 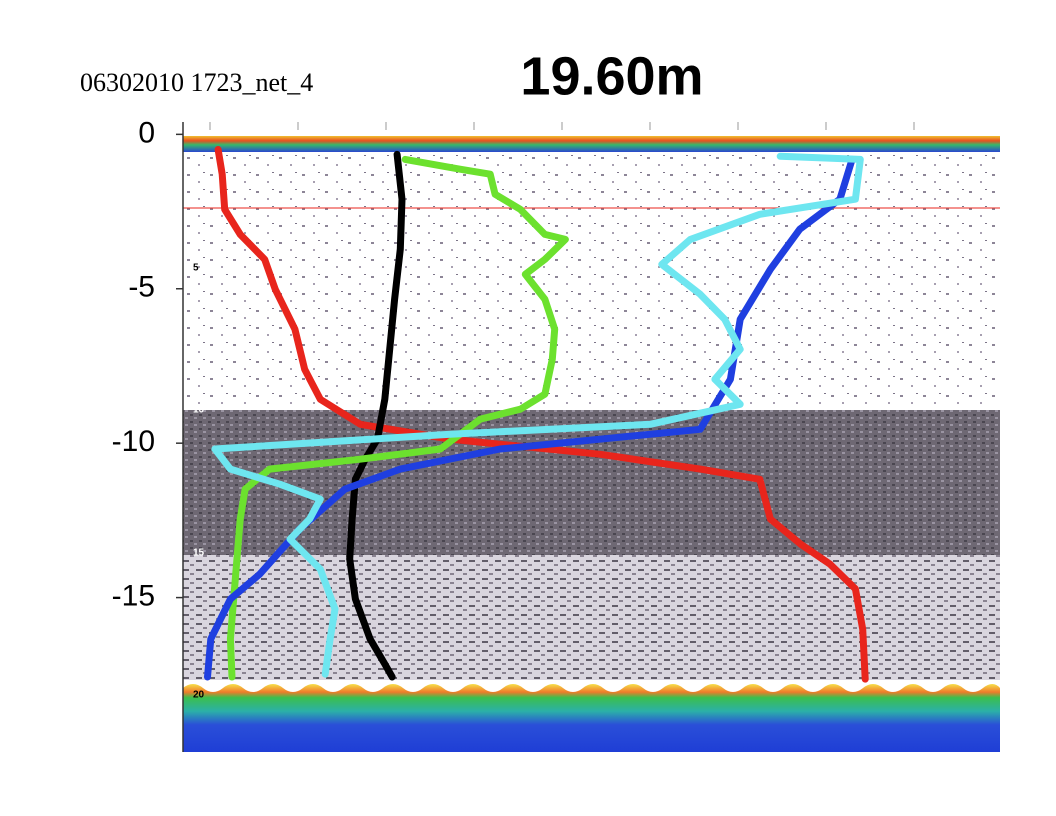 I want to click on y-tick-label: -15, so click(x=133, y=596).